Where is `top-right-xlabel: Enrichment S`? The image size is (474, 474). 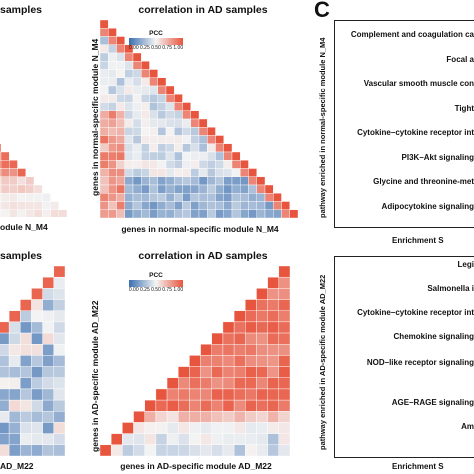
top-right-xlabel: Enrichment S is located at coordinates (418, 240).